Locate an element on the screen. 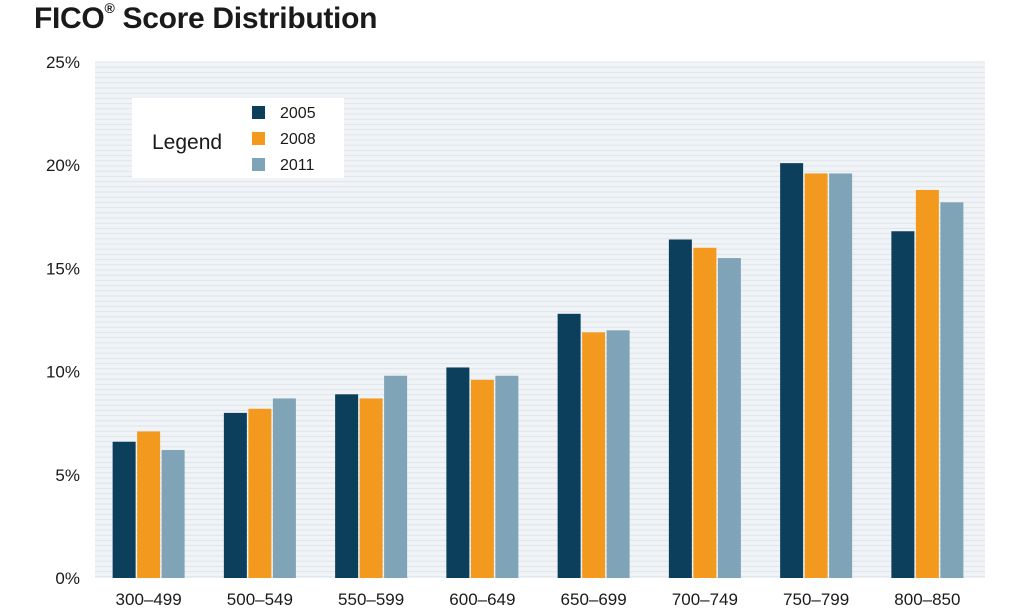  y-tick-label: 20% is located at coordinates (63, 165).